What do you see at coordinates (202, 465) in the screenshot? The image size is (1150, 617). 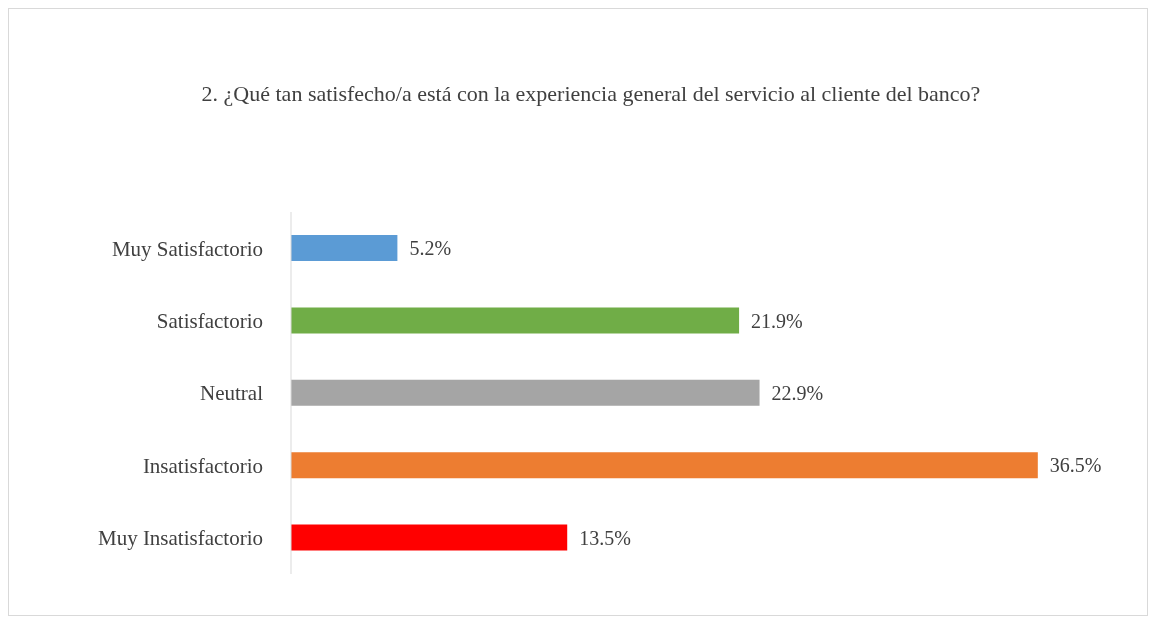 I see `y-tick-label: Insatisfactorio` at bounding box center [202, 465].